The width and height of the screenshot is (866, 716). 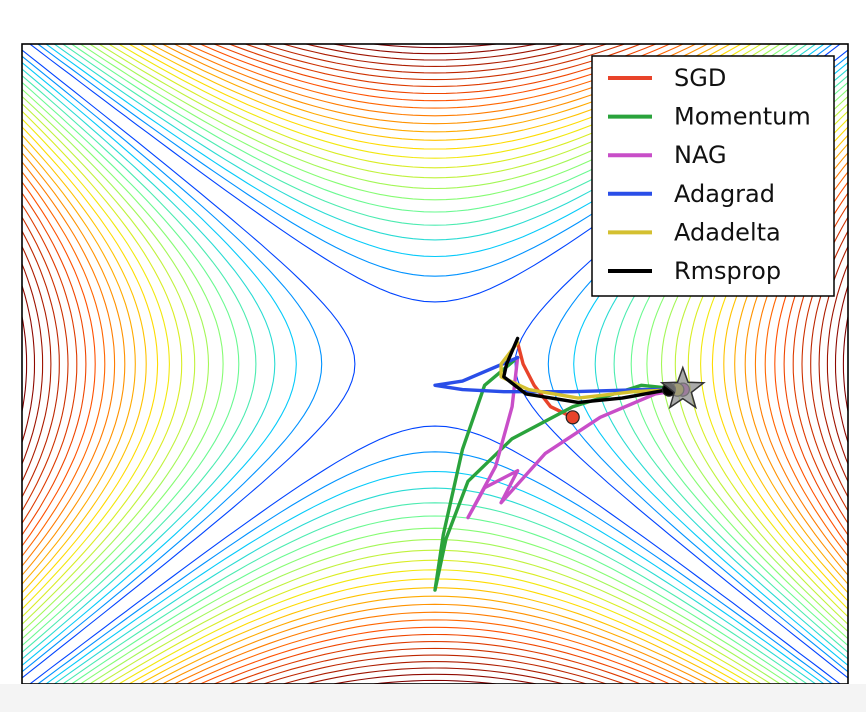 What do you see at coordinates (700, 155) in the screenshot?
I see `legend-label-nag: NAG` at bounding box center [700, 155].